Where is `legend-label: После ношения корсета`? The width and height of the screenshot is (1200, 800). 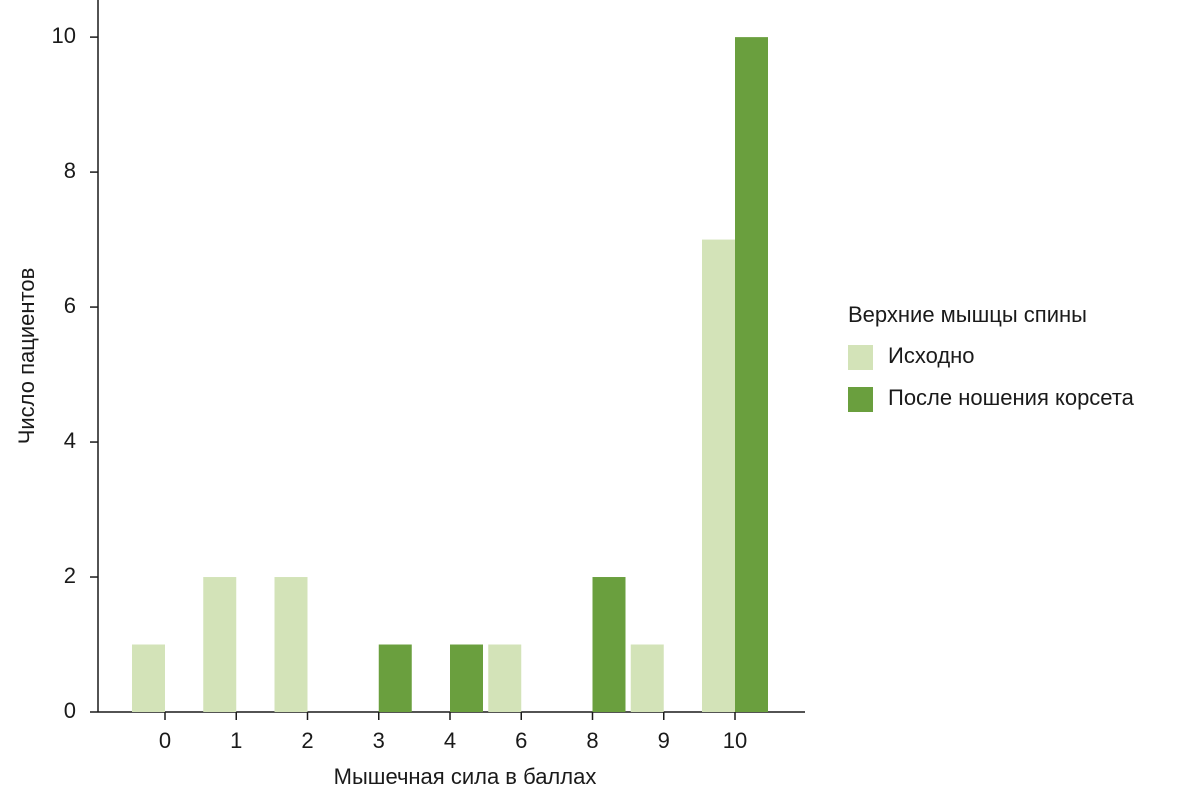 legend-label: После ношения корсета is located at coordinates (1011, 397).